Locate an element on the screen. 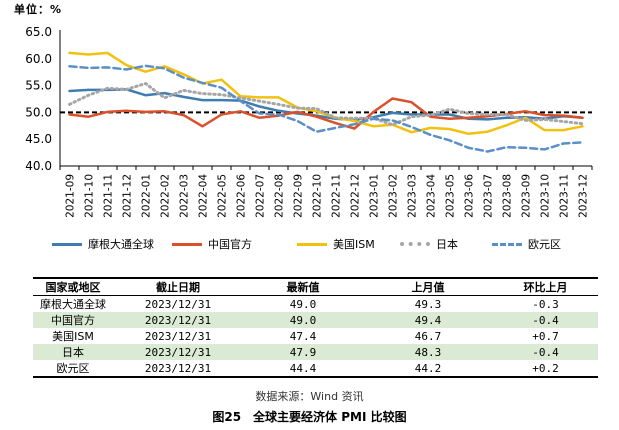  table-cell: 47.9 is located at coordinates (303, 352).